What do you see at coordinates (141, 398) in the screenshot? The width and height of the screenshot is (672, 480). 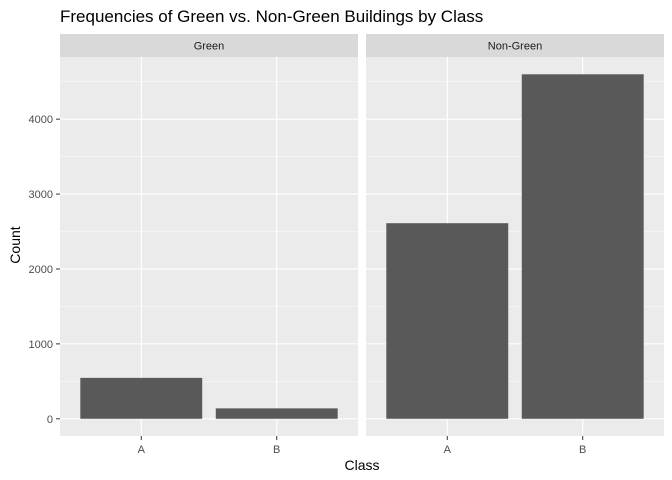 I see `bar-green-a` at bounding box center [141, 398].